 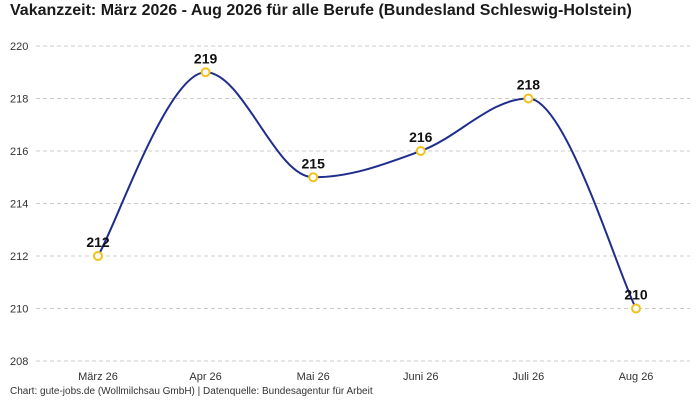 I want to click on x-tick-label: Juli 26, so click(x=529, y=377).